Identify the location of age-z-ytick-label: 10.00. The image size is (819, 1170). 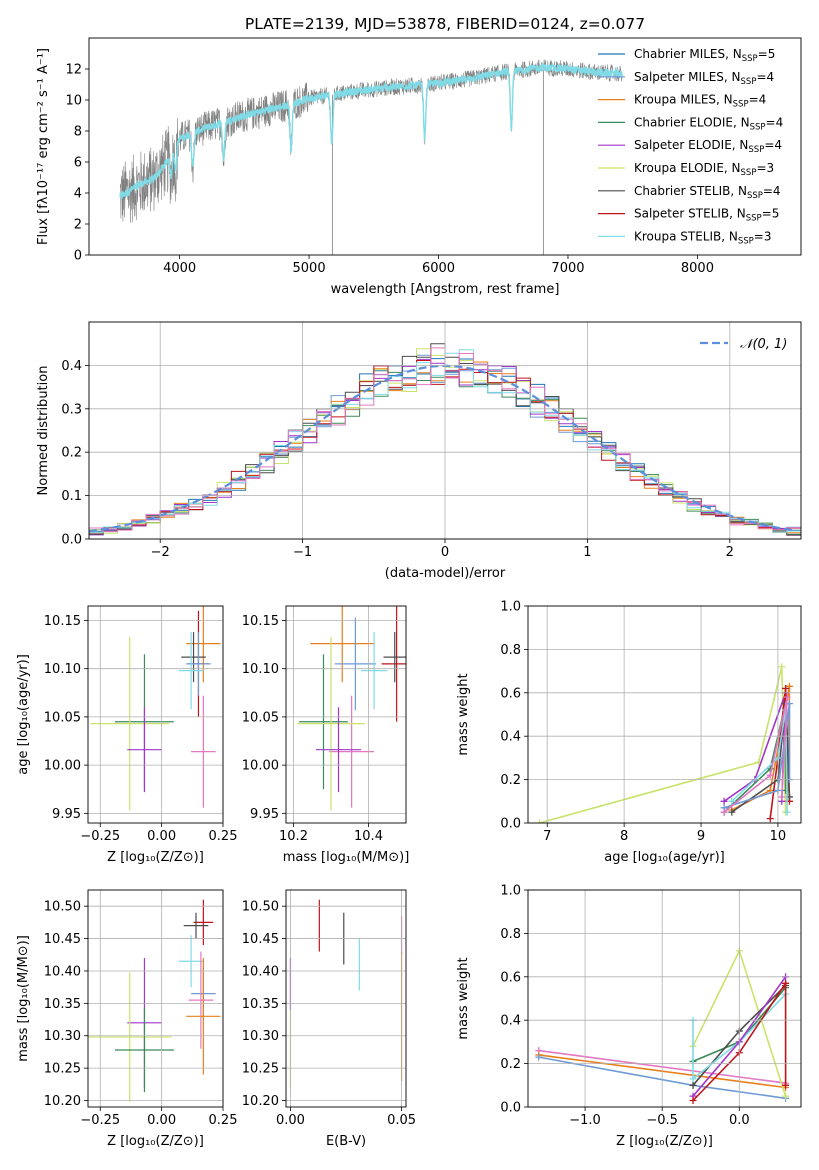
(62, 766).